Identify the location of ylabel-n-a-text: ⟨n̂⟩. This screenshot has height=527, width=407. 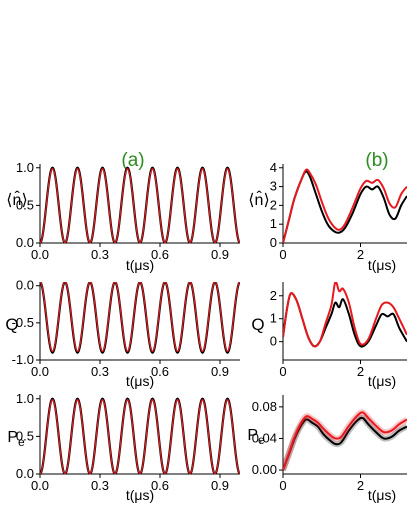
(16, 199).